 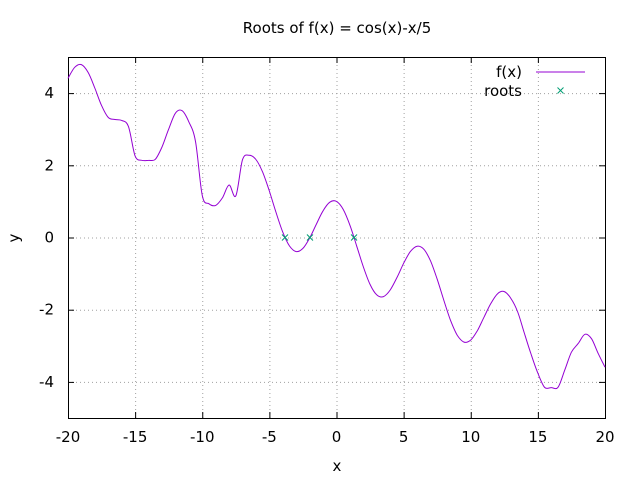 I want to click on y-tick-label: -4, so click(x=46, y=382).